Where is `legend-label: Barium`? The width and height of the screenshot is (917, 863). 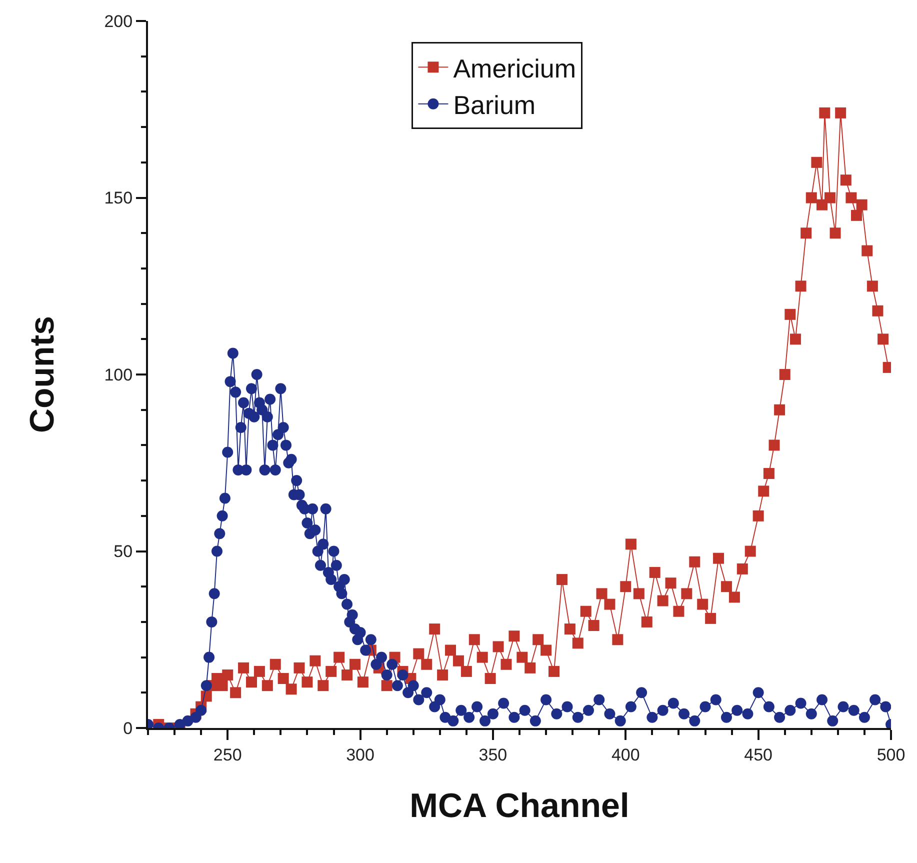
legend-label: Barium is located at coordinates (494, 105).